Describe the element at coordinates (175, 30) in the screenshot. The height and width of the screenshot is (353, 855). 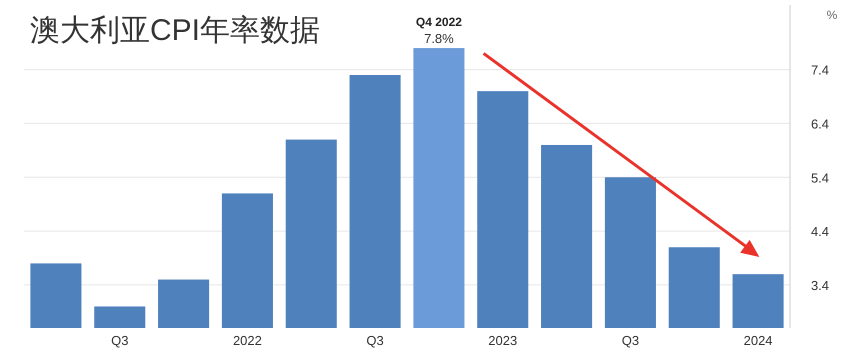
I see `chart-title: 澳大利亚CPI年率数据` at that location.